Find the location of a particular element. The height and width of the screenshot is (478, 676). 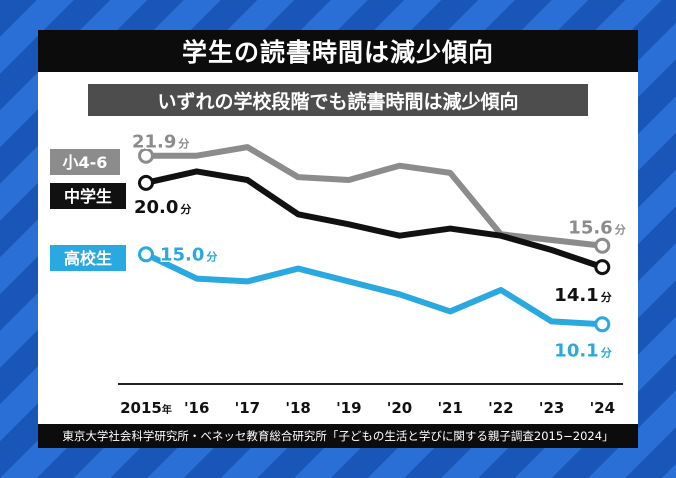

x-tick-label: '23 is located at coordinates (551, 408).